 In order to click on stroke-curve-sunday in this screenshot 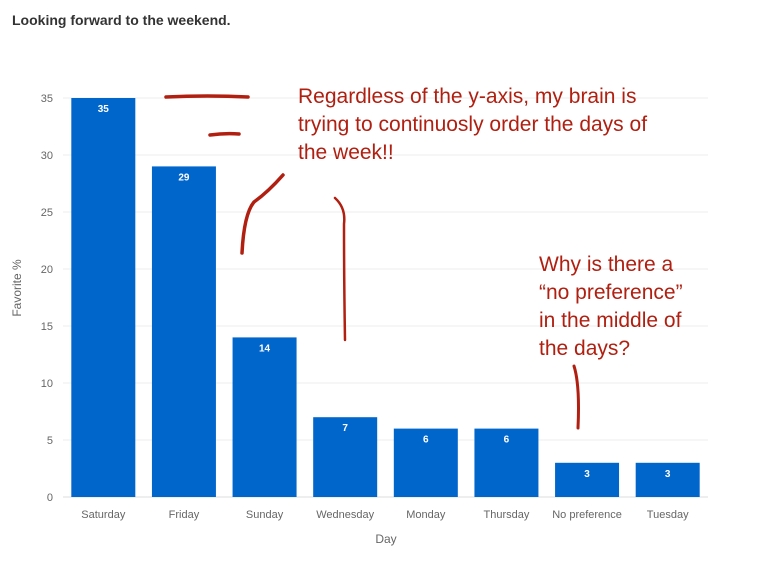, I will do `click(262, 214)`.